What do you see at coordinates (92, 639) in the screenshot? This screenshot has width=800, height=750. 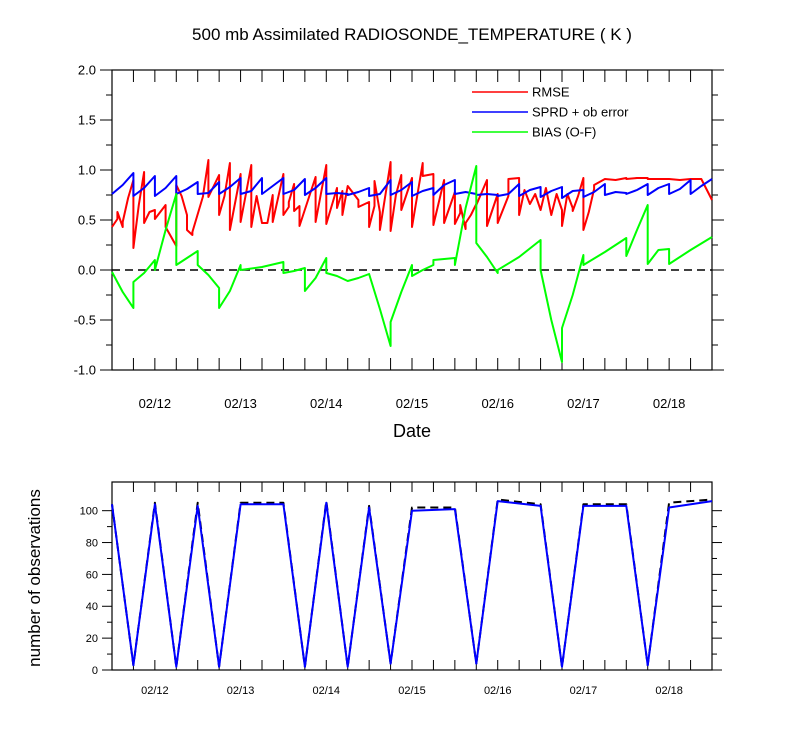 I see `y-tick-label: 20` at bounding box center [92, 639].